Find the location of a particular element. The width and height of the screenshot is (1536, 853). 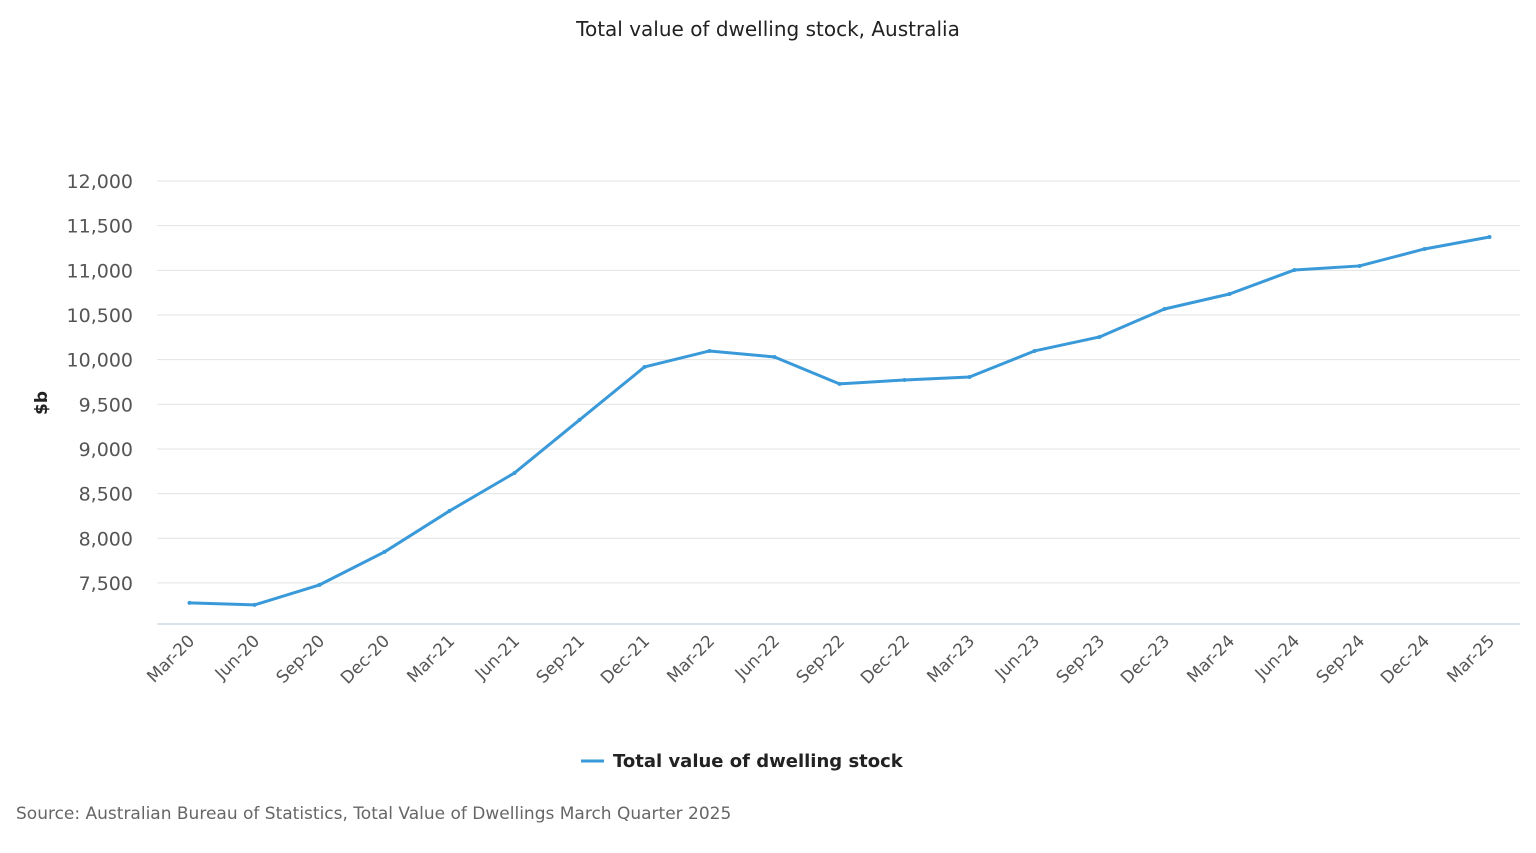

y-tick-label: 8,000 is located at coordinates (106, 539).